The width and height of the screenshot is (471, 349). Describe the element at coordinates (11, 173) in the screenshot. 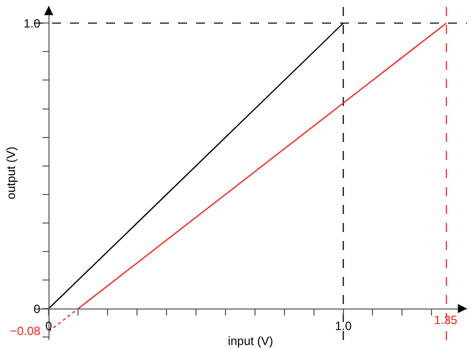

I see `y-axis-title: output (V)` at that location.